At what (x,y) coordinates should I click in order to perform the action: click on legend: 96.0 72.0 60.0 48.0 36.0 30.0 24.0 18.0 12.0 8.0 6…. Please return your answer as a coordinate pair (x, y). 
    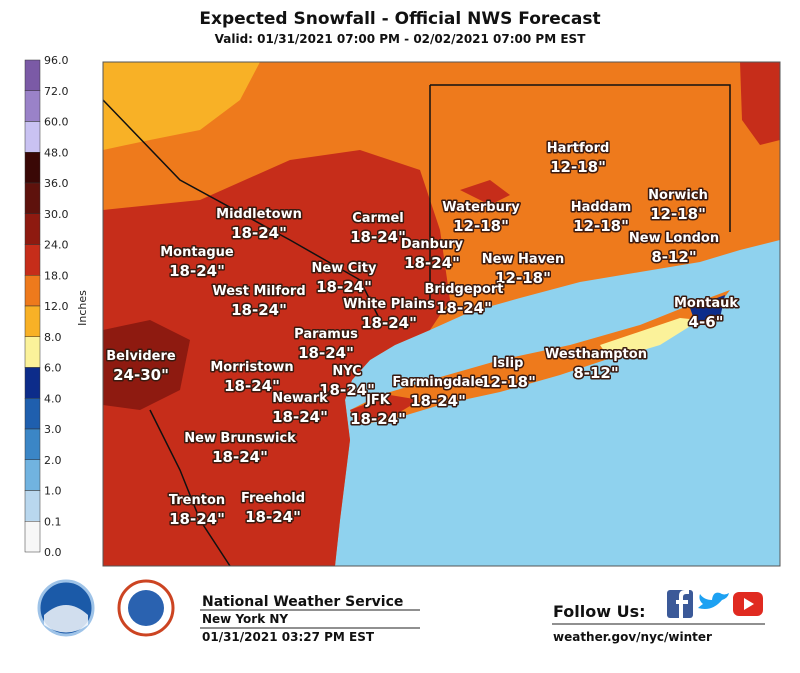
    Looking at the image, I should click on (46, 306).